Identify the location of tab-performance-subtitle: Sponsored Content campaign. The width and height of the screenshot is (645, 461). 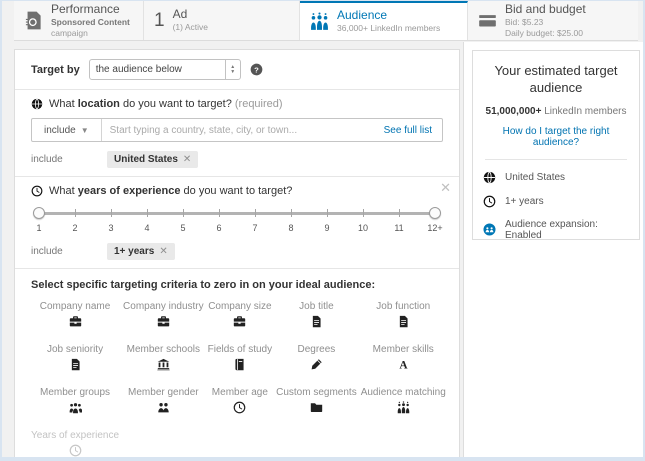
(92, 28).